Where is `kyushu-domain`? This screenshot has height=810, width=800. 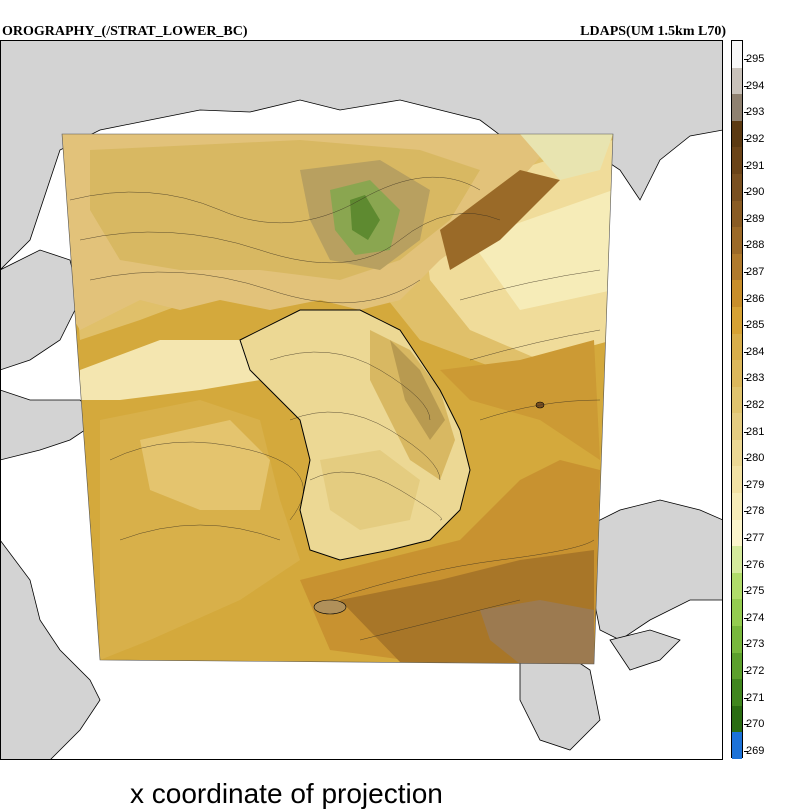 kyushu-domain is located at coordinates (537, 632).